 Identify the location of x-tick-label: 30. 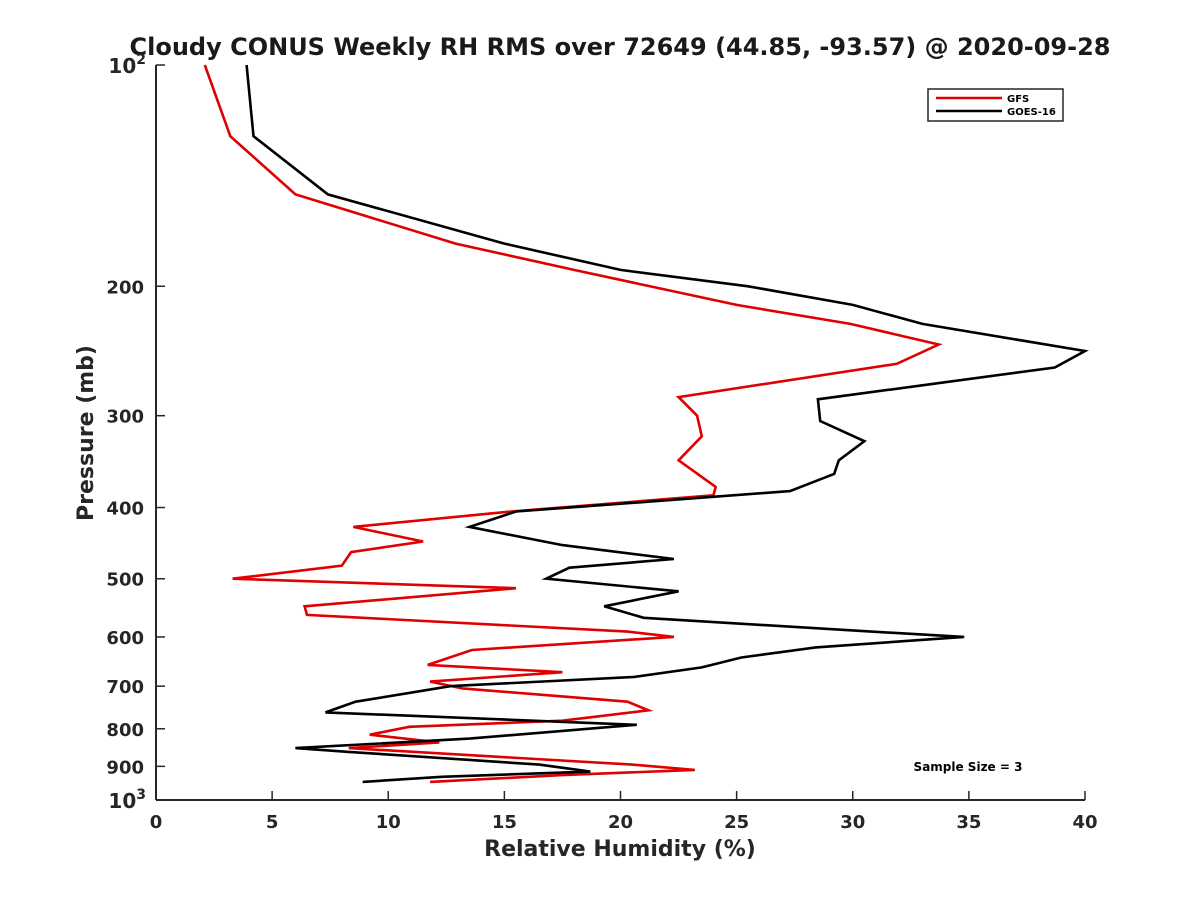
(852, 822).